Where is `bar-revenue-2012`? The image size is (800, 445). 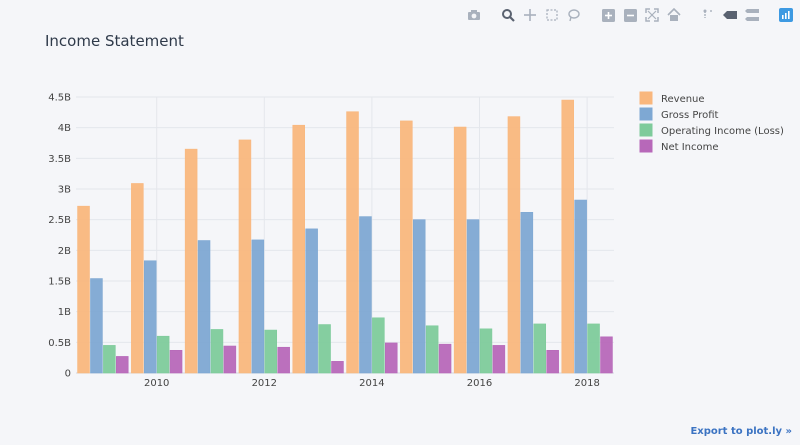 bar-revenue-2012 is located at coordinates (245, 256).